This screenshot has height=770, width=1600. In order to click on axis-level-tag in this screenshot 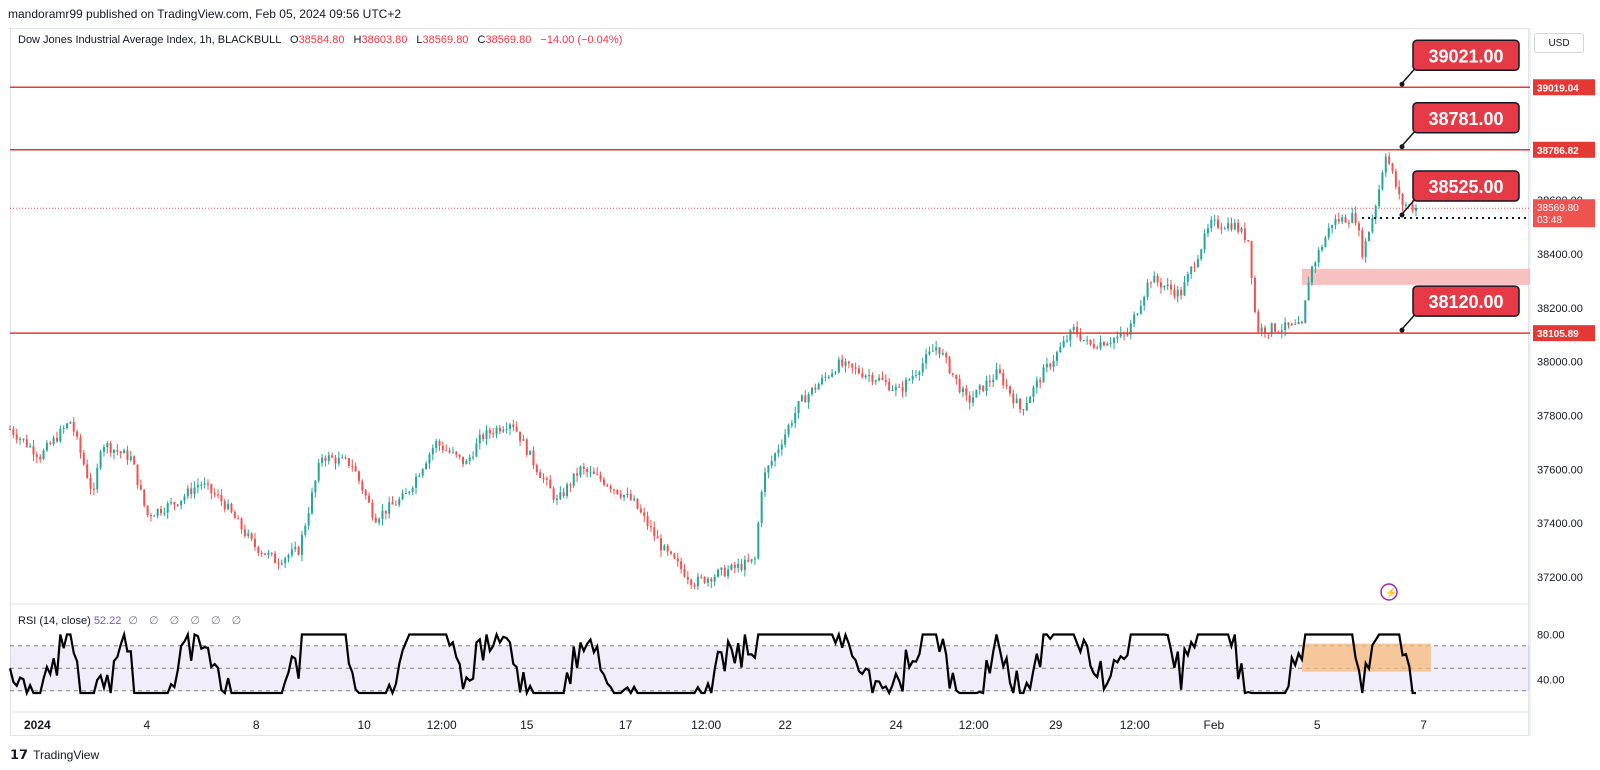, I will do `click(1564, 149)`.